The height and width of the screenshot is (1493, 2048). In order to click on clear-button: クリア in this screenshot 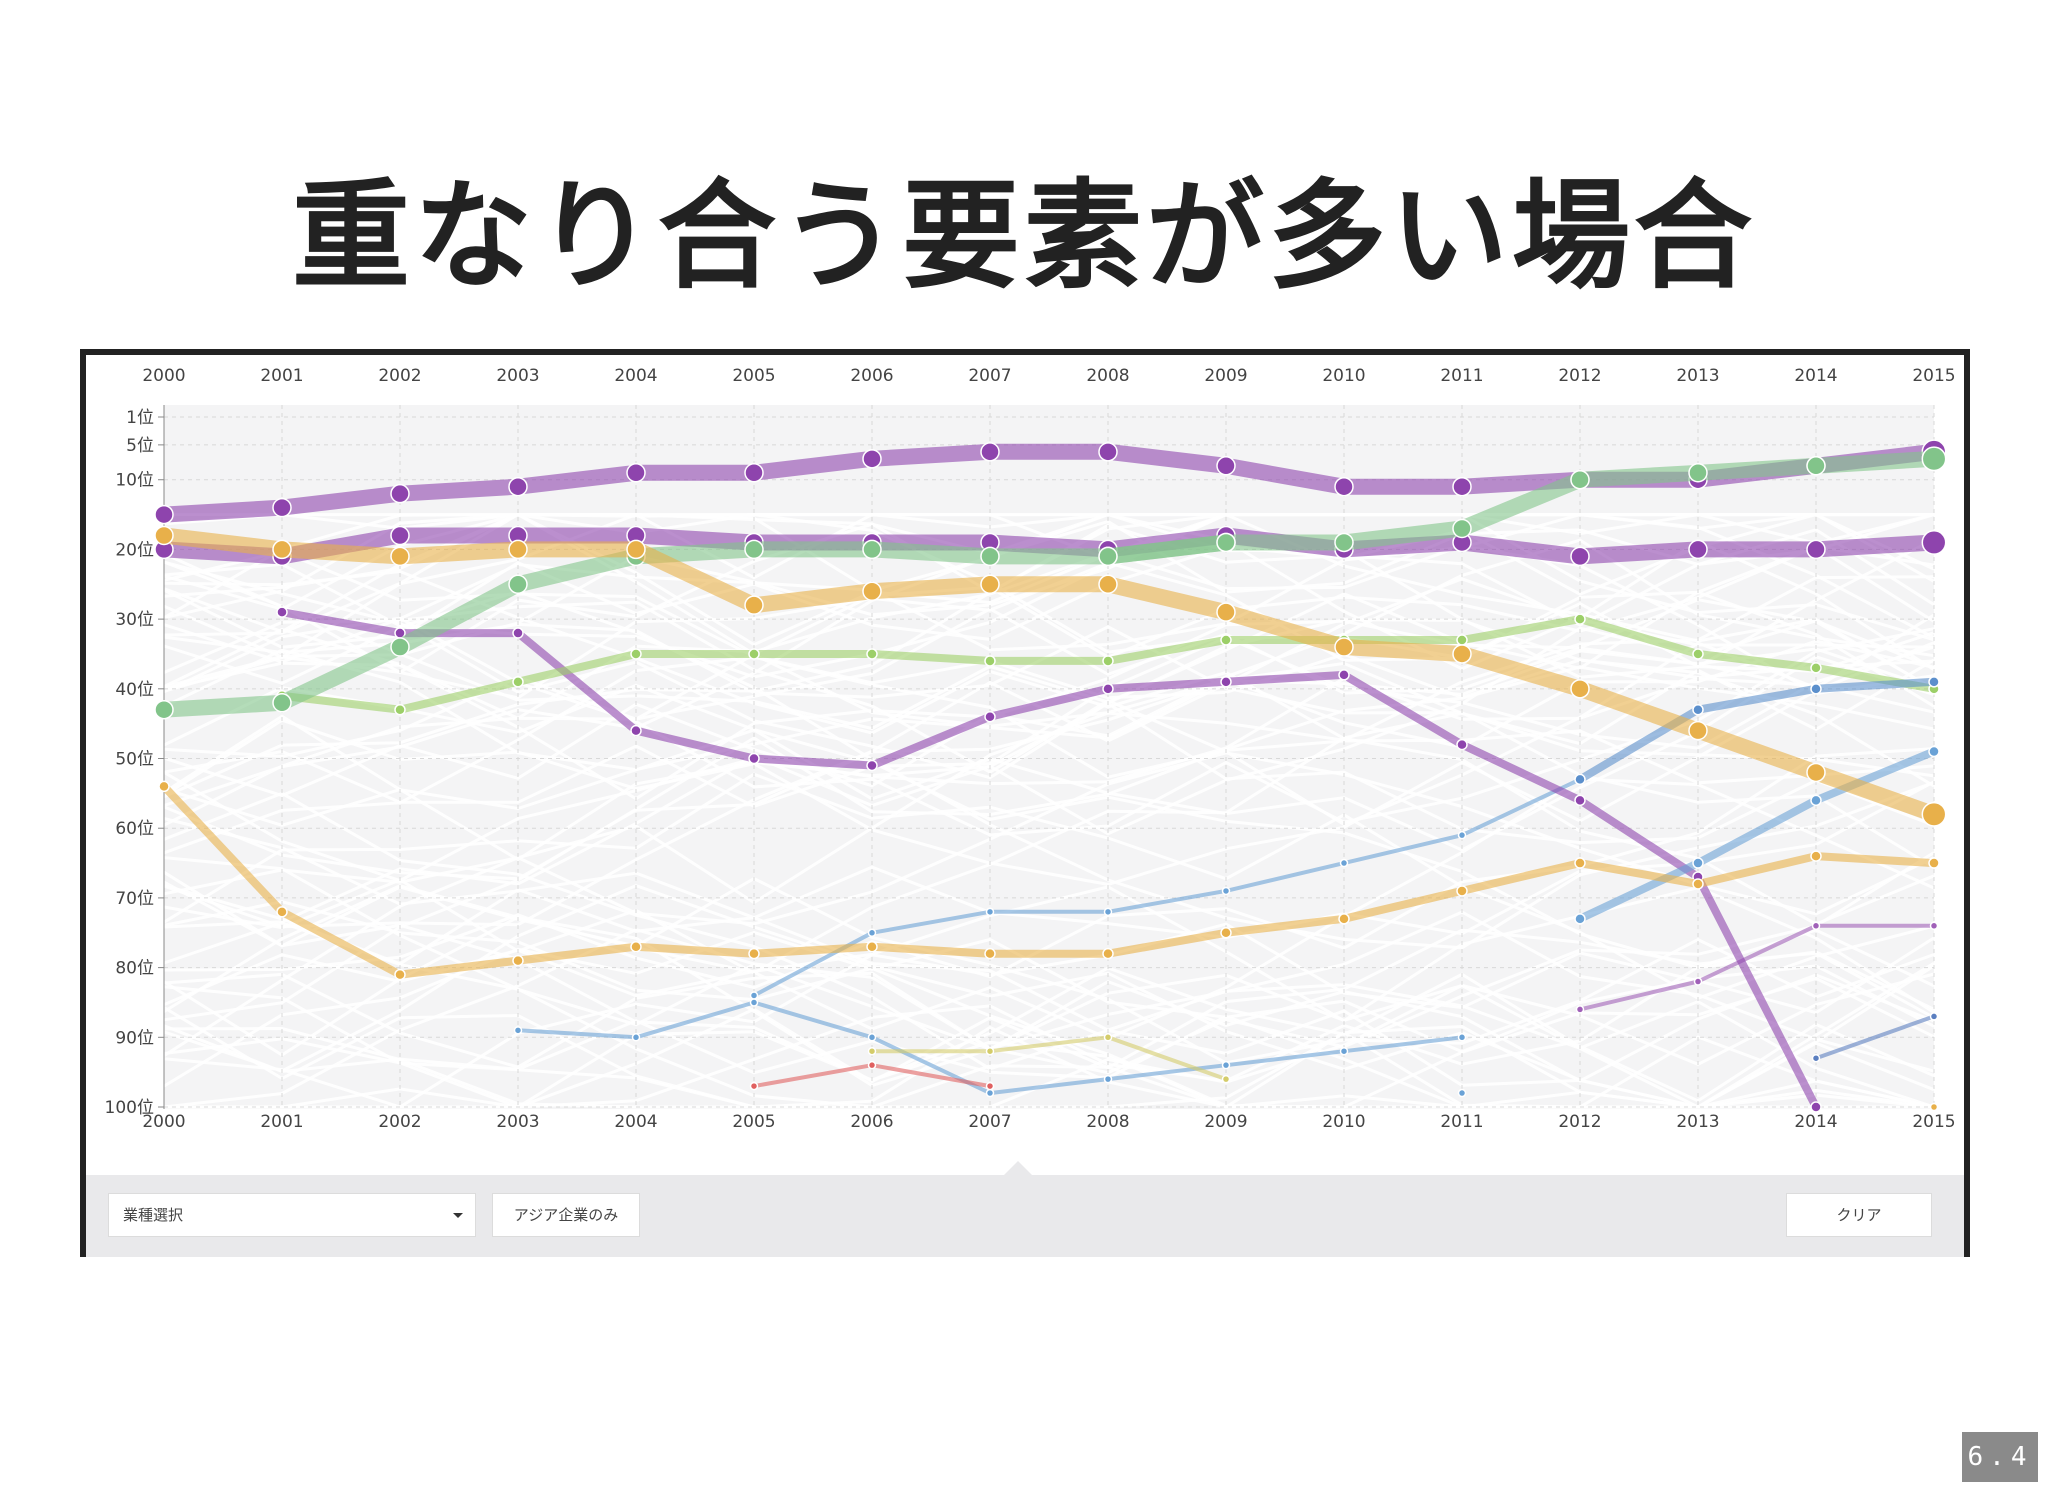, I will do `click(1859, 1215)`.